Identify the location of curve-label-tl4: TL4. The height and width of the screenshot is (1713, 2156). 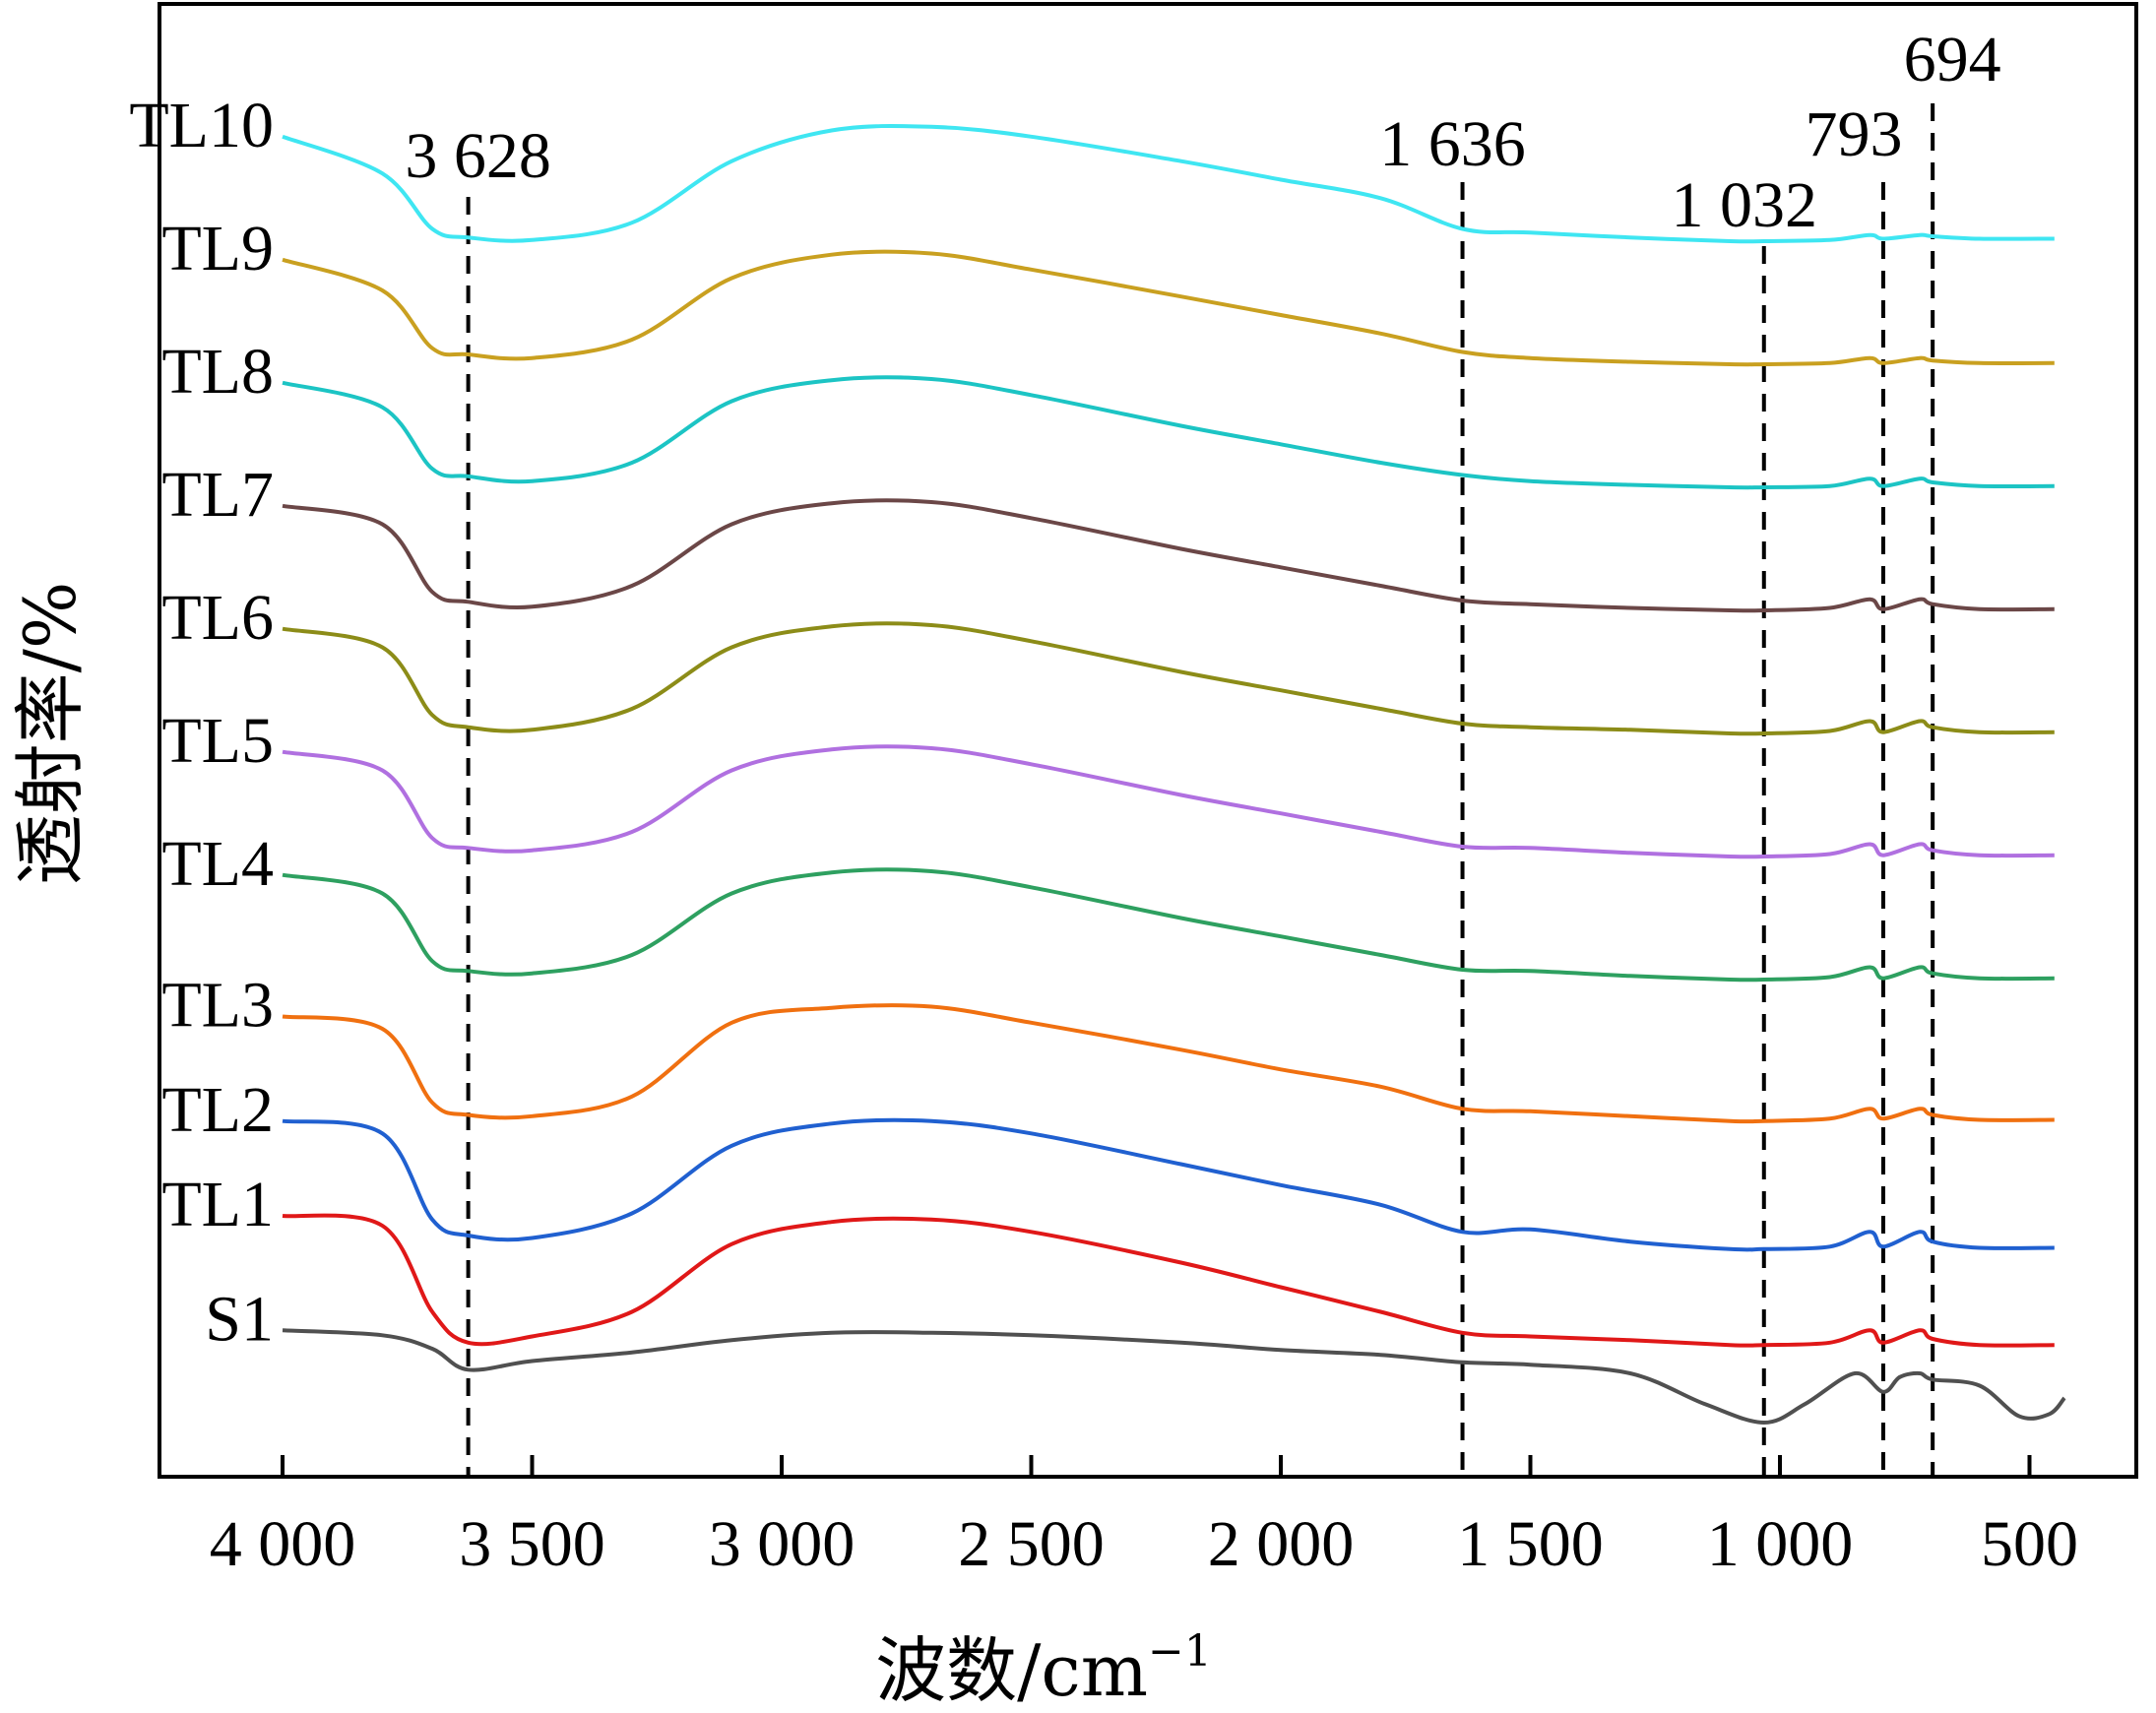
(218, 864).